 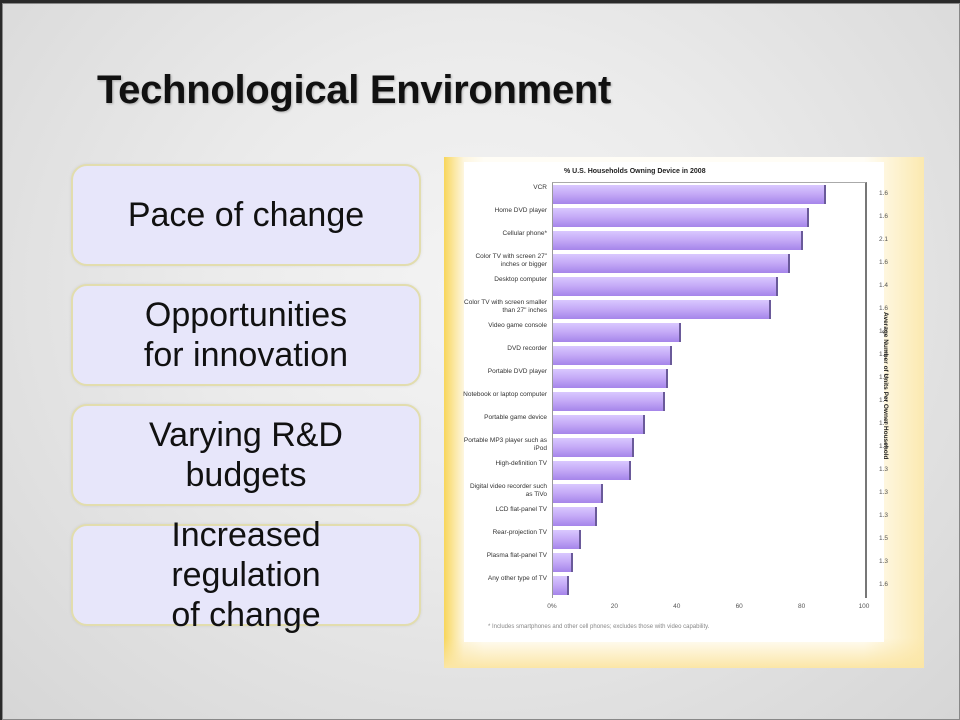 What do you see at coordinates (508, 490) in the screenshot?
I see `category-label: Digital video recorder such as TiVo` at bounding box center [508, 490].